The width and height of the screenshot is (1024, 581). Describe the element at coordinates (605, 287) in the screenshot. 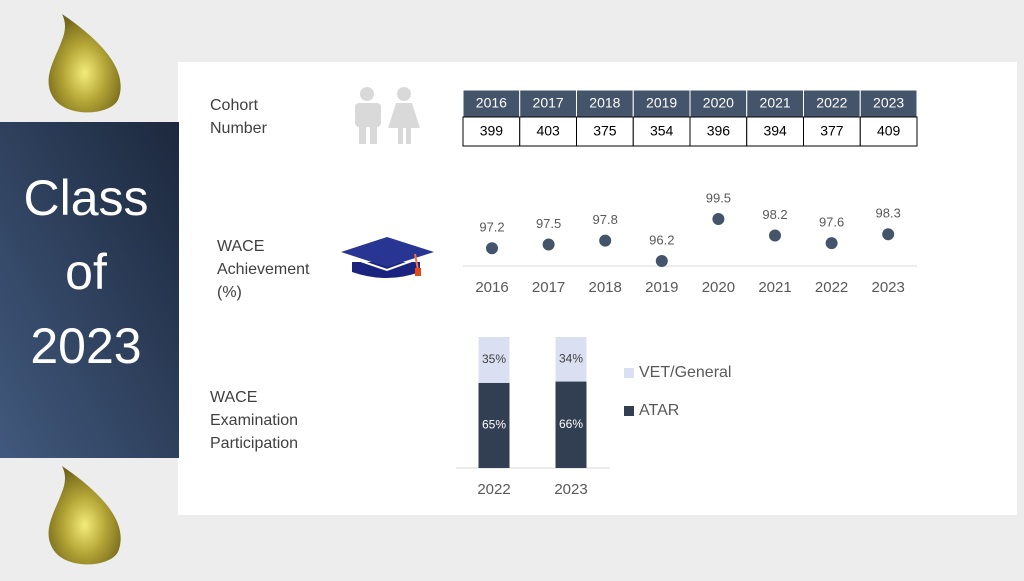

I see `x-tick-label: 2018` at that location.